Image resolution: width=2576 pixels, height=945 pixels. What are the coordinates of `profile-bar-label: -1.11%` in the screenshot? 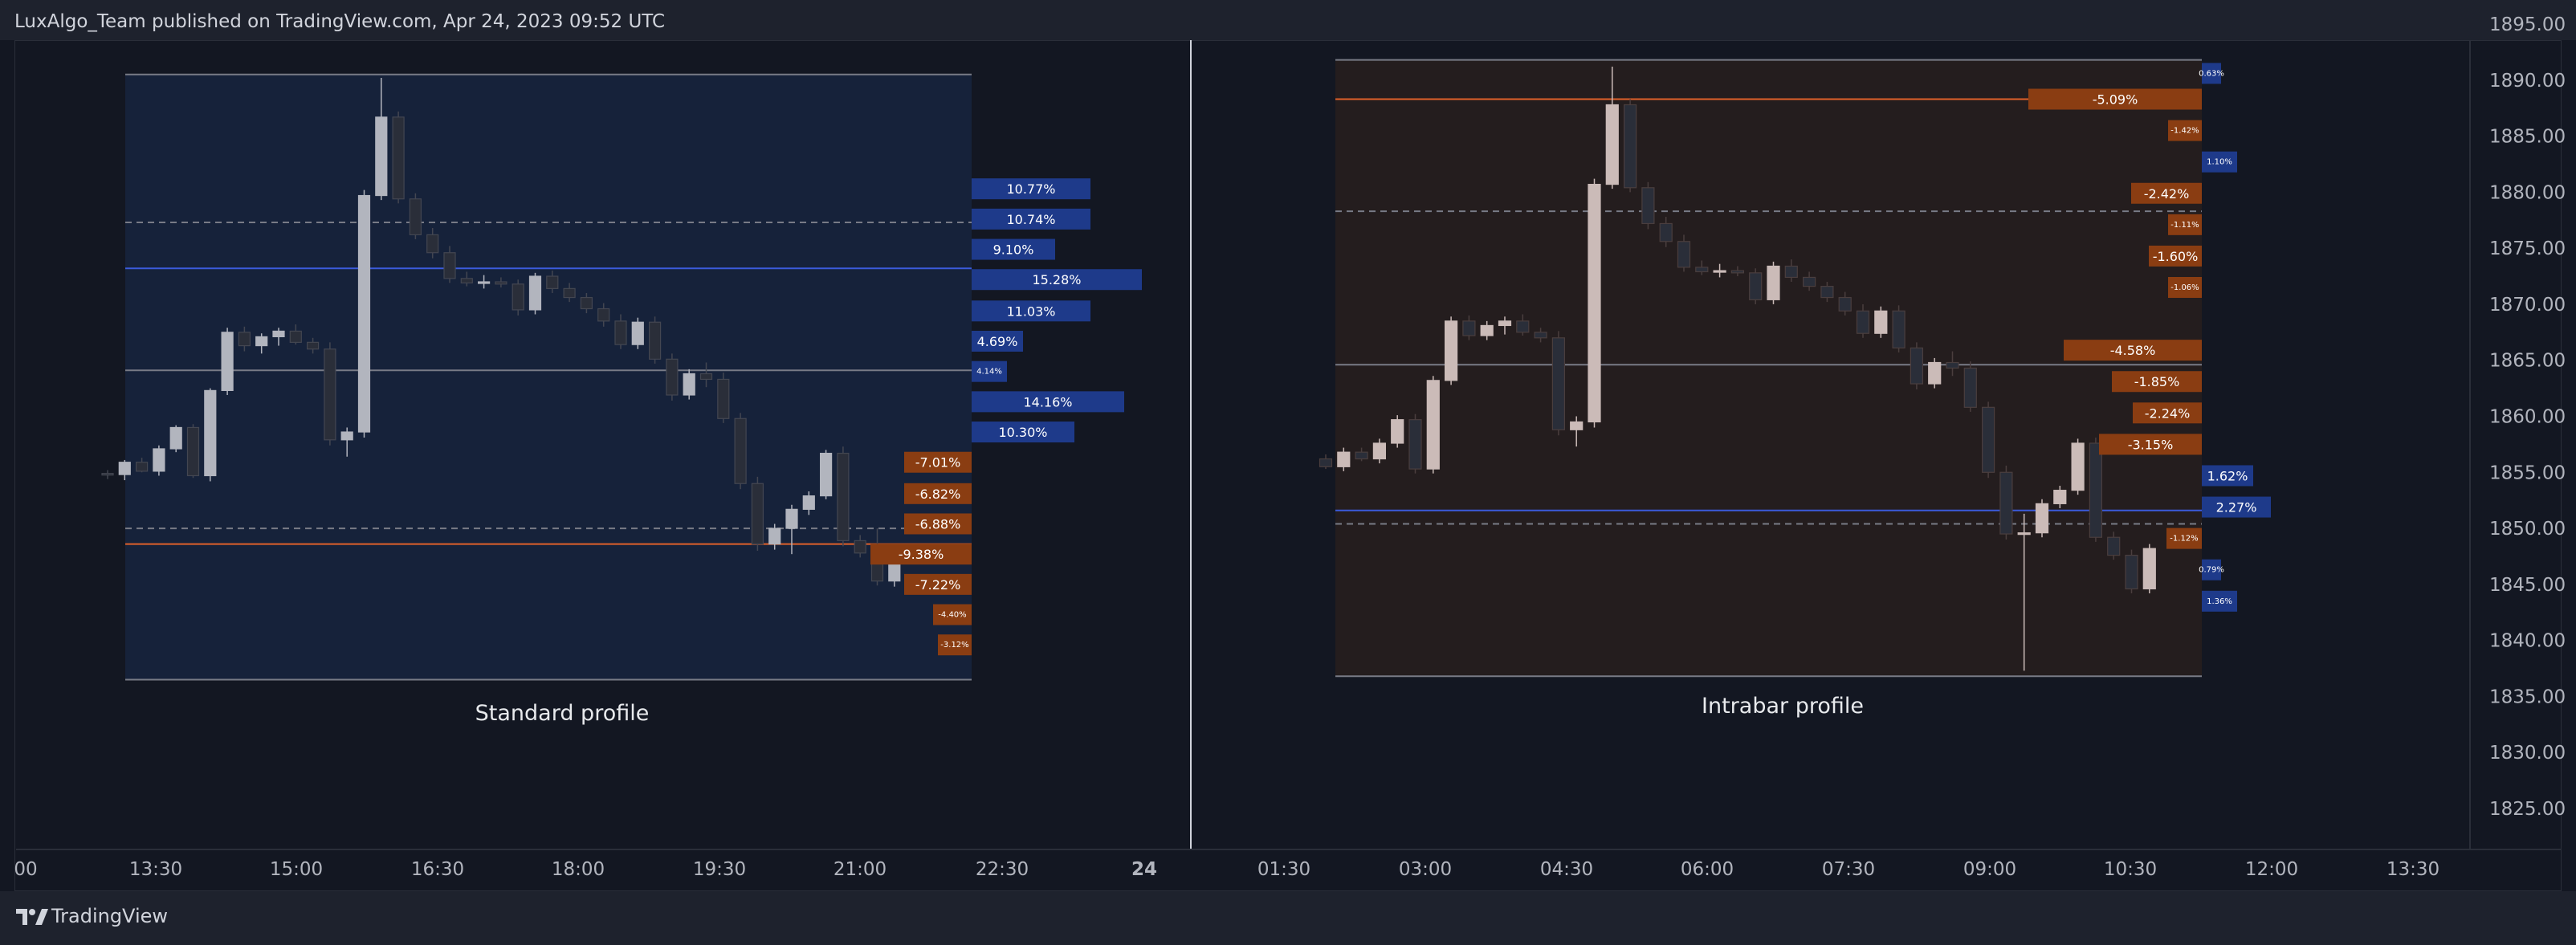 It's located at (2184, 225).